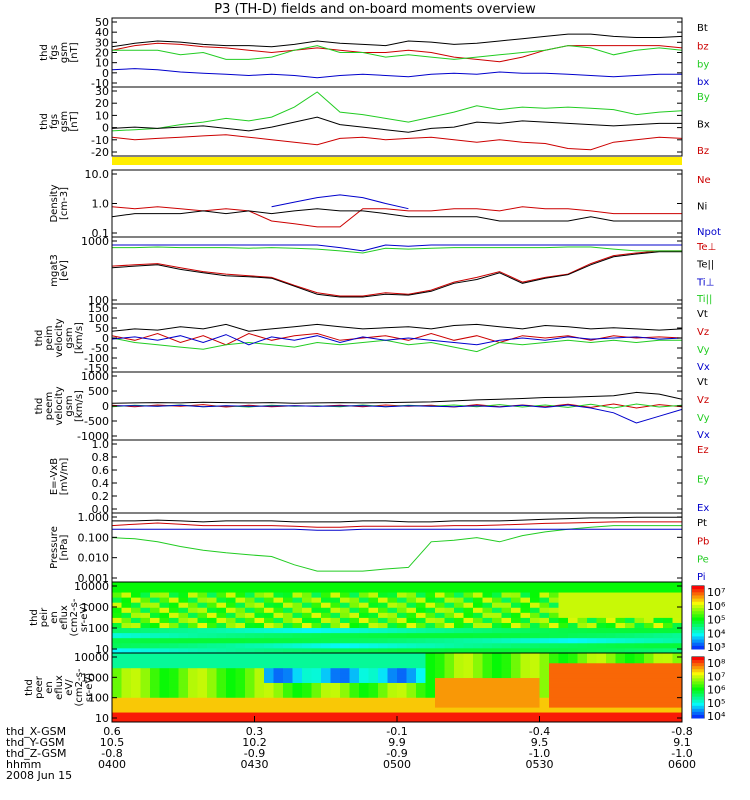 This screenshot has width=750, height=800. Describe the element at coordinates (101, 457) in the screenshot. I see `y-tick-label: 0.8` at that location.